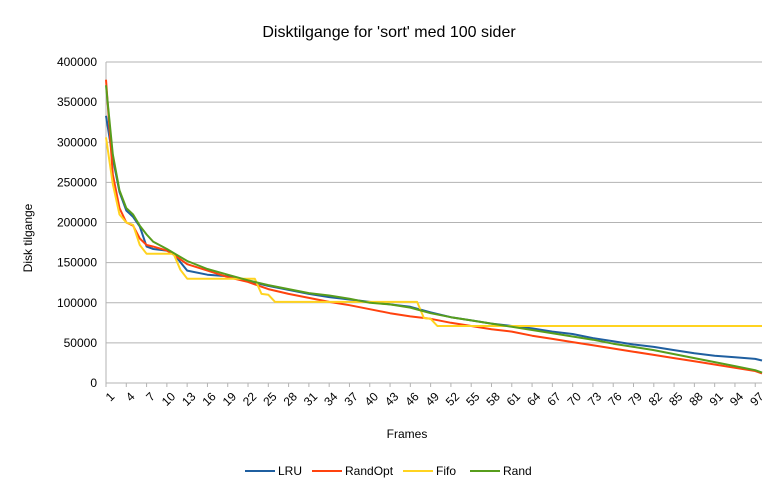  I want to click on y-axis-label: Disk tilgange, so click(28, 237).